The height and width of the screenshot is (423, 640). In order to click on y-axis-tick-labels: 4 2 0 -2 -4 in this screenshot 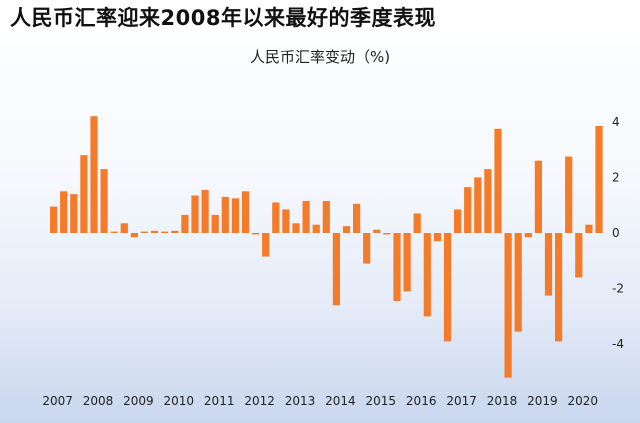, I will do `click(618, 233)`.